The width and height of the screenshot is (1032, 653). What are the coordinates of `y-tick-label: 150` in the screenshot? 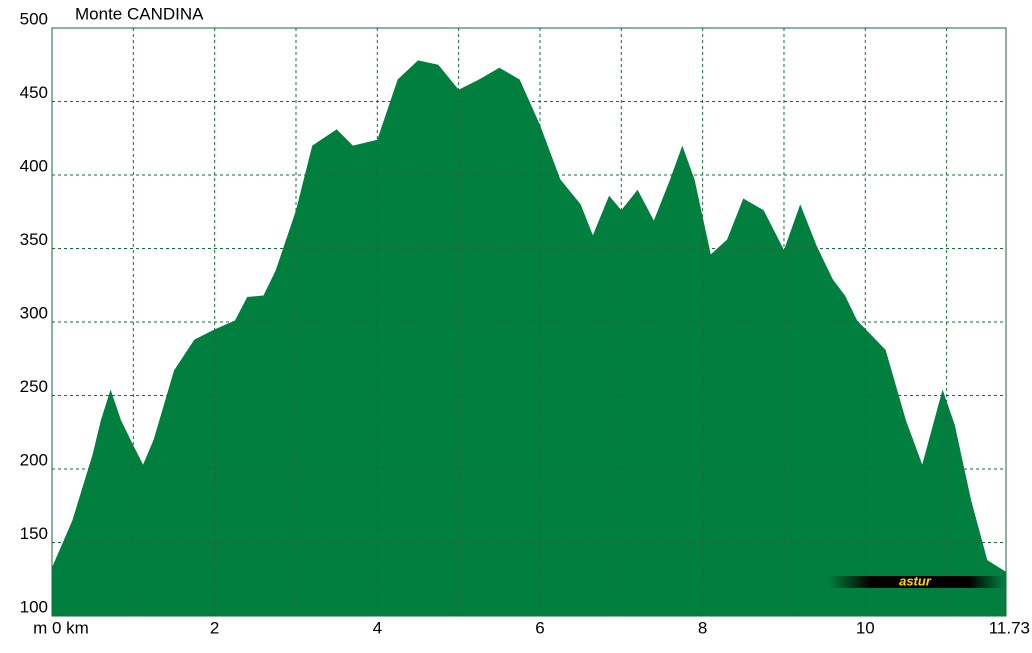 It's located at (34, 533).